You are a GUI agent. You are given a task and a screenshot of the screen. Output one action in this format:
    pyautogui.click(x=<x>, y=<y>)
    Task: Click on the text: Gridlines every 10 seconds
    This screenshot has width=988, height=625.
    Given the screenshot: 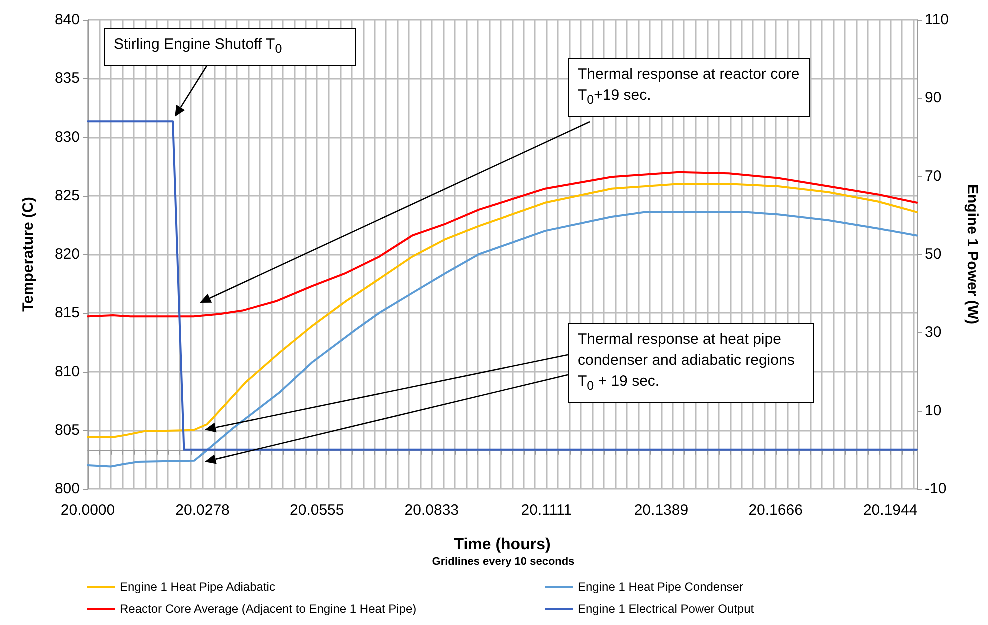 What is the action you would take?
    pyautogui.click(x=503, y=562)
    